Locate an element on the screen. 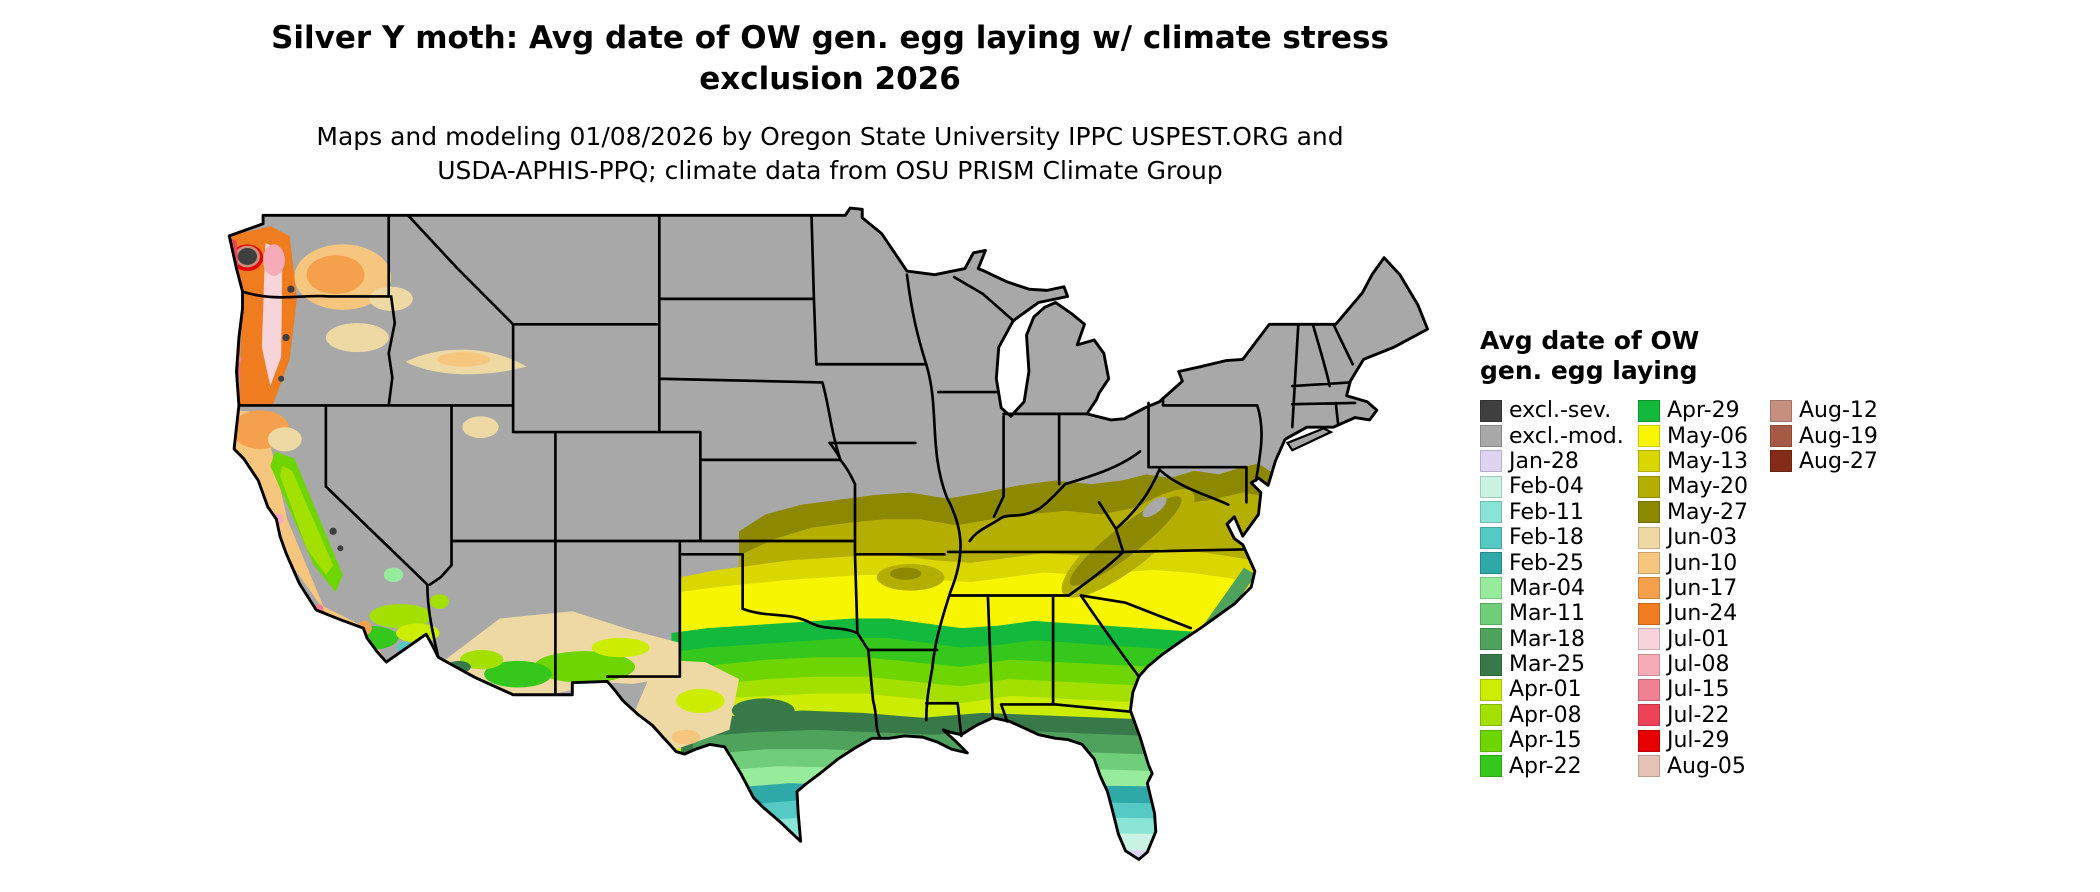 The width and height of the screenshot is (2100, 892). legend-label: Jul-29 is located at coordinates (1698, 741).